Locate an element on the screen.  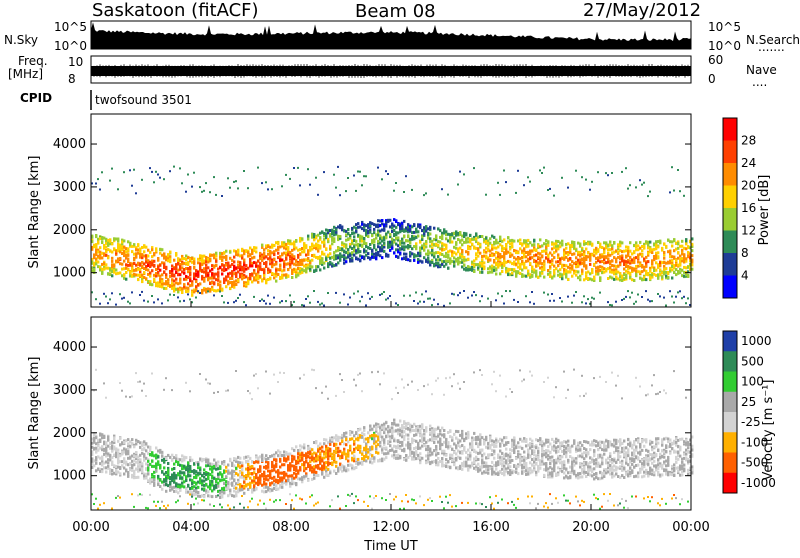
nave-tick-low: 0 is located at coordinates (712, 79).